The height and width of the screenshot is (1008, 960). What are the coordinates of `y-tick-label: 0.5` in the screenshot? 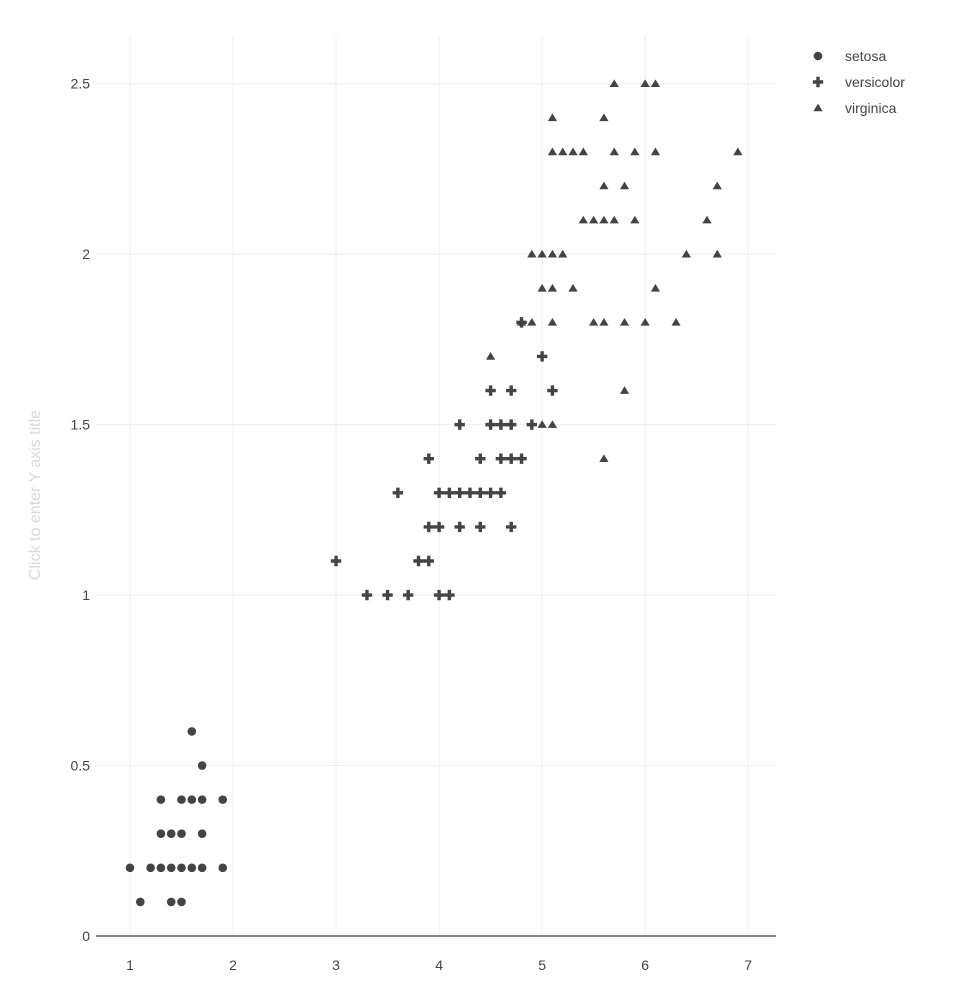 It's located at (81, 766).